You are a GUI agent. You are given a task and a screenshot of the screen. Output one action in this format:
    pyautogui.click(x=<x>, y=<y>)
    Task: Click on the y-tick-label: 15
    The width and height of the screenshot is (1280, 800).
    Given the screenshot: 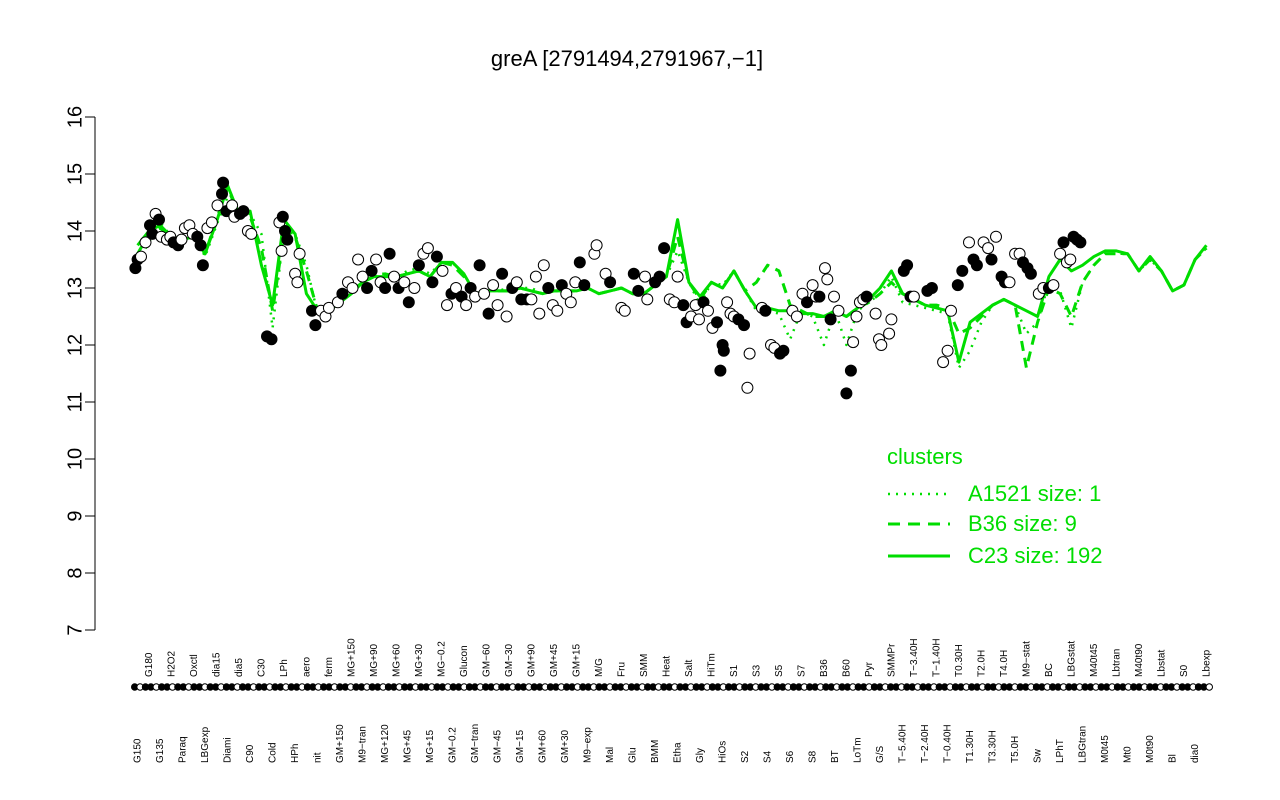 What is the action you would take?
    pyautogui.click(x=75, y=174)
    